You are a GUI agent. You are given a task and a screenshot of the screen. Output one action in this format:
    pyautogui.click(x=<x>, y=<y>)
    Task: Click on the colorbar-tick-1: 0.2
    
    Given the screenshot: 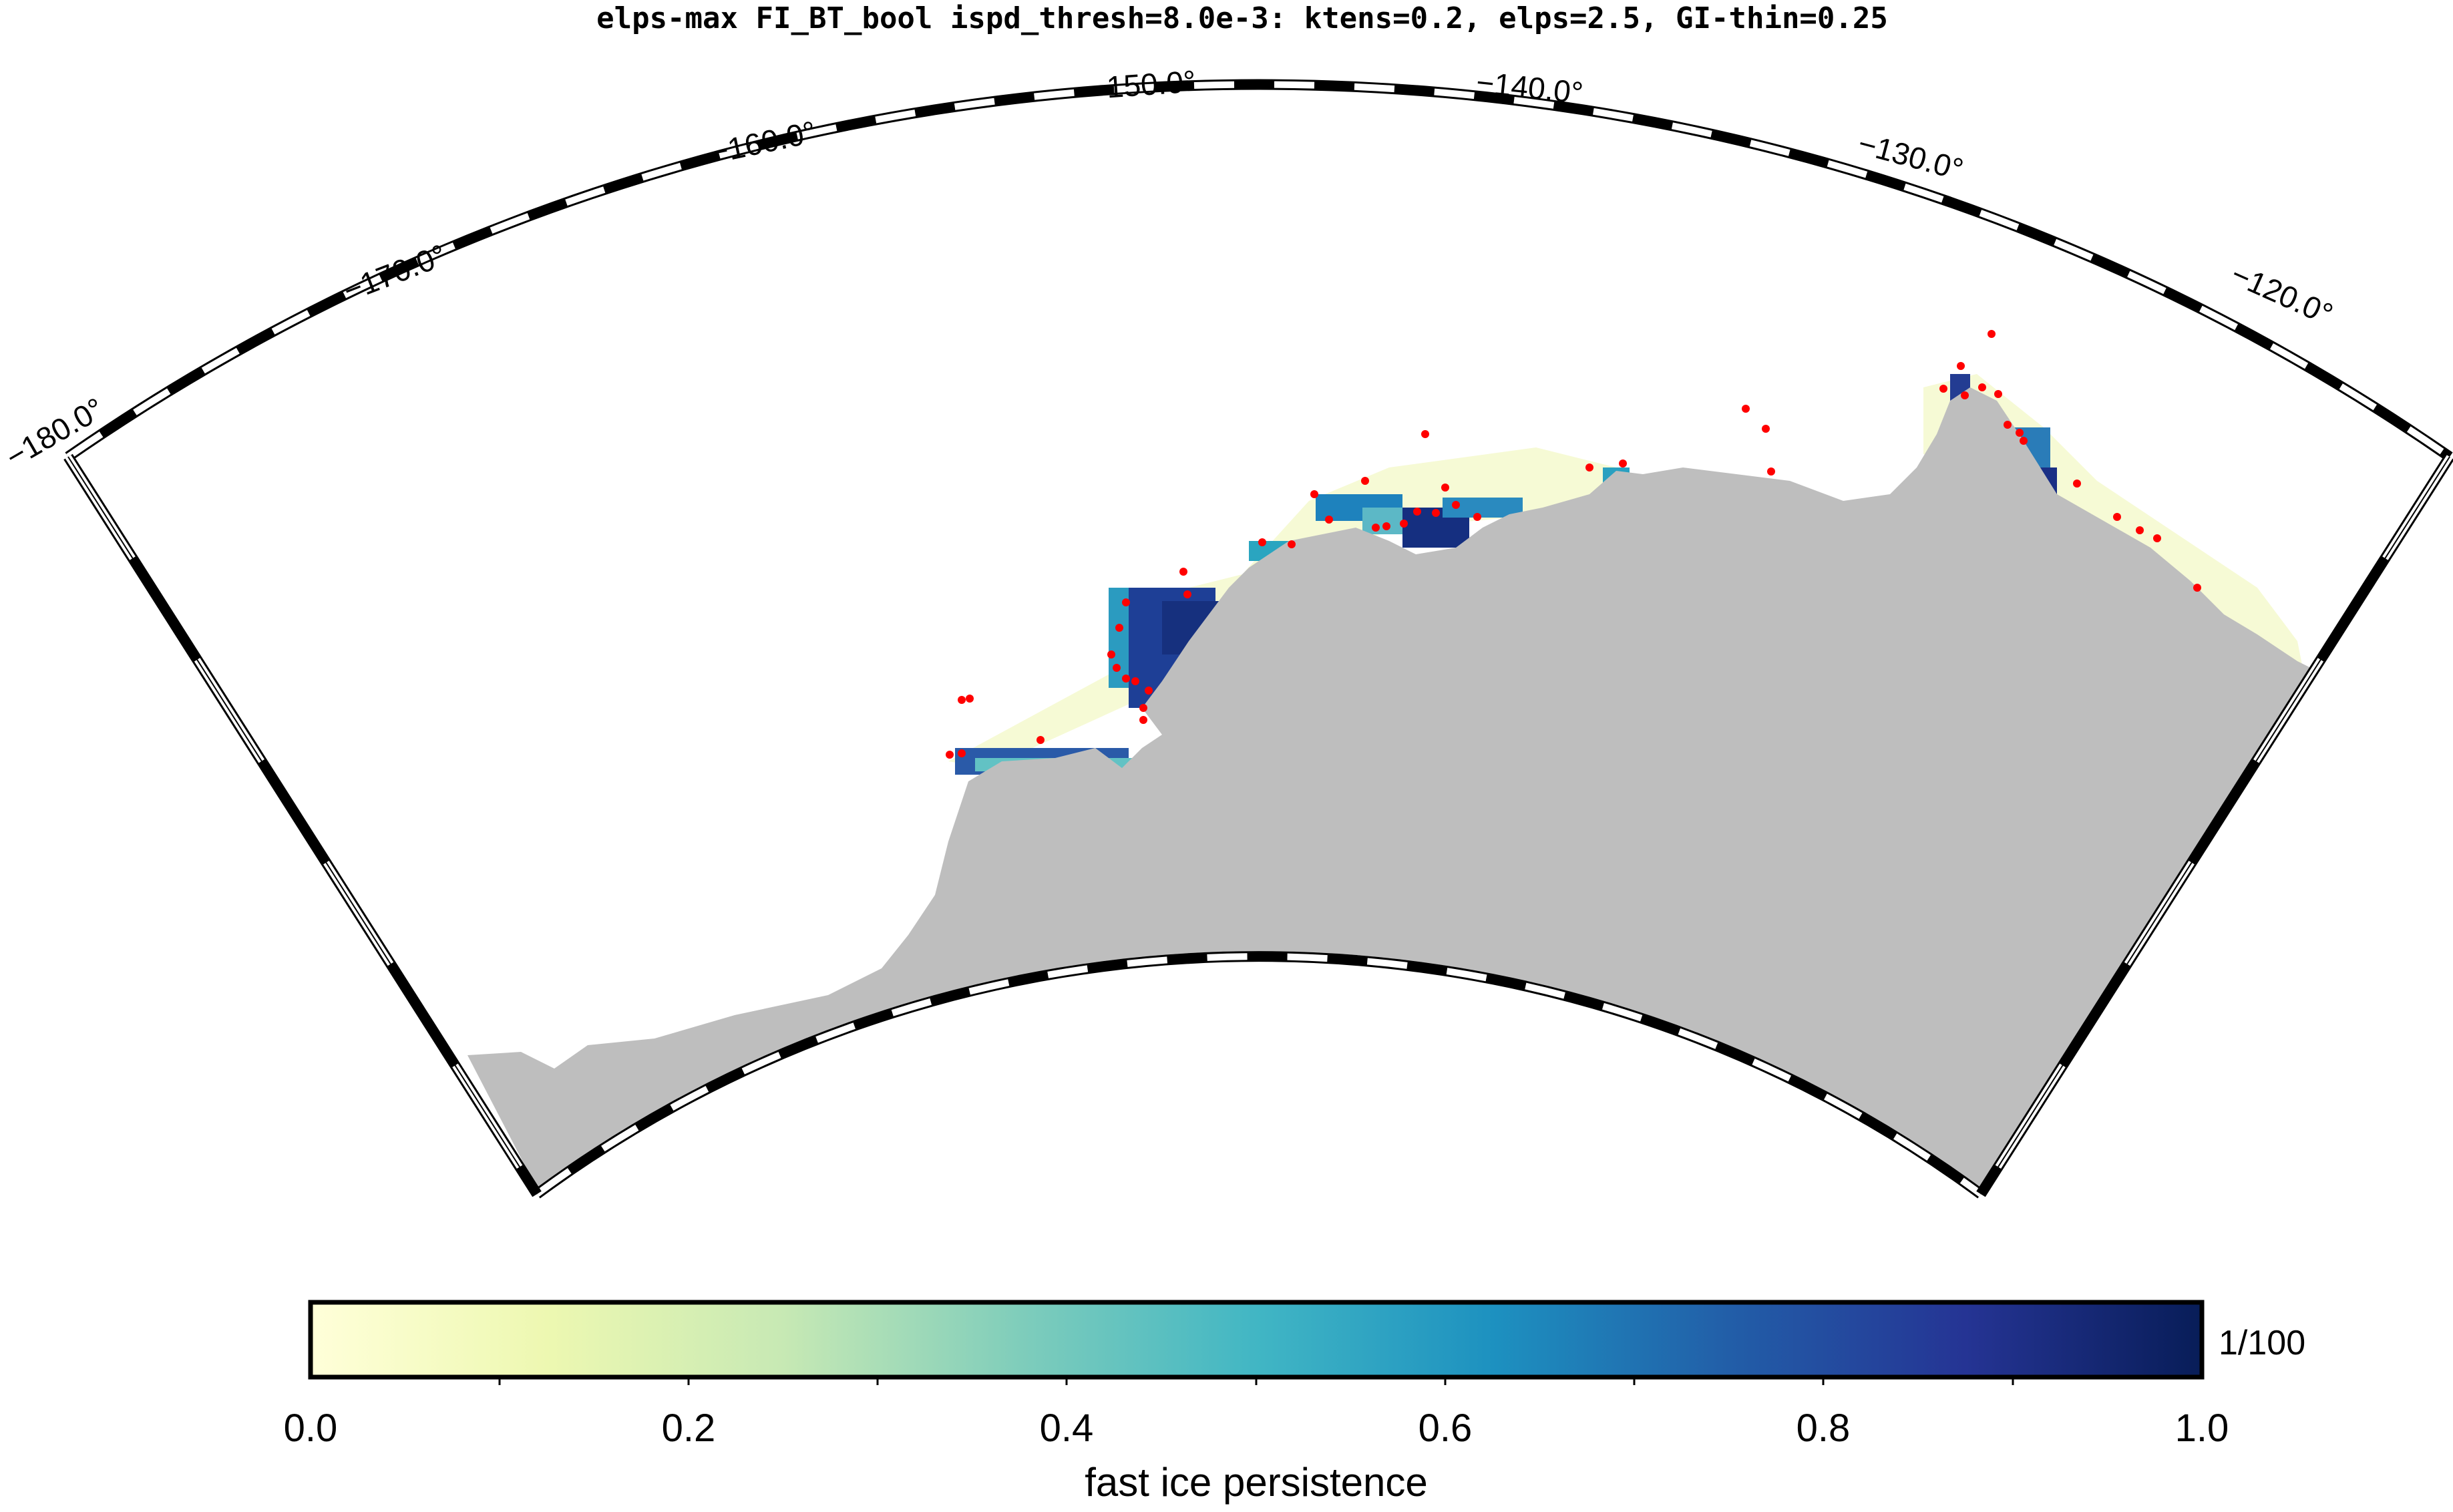 What is the action you would take?
    pyautogui.click(x=689, y=1428)
    